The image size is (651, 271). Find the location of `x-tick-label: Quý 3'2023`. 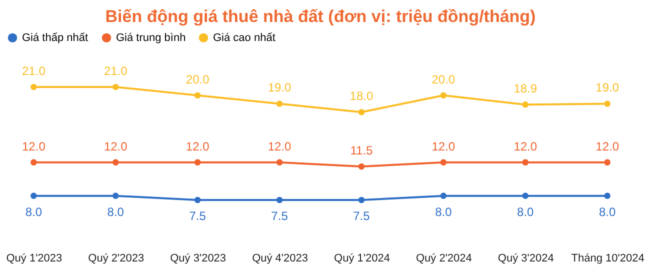

x-tick-label: Quý 3'2023 is located at coordinates (198, 258).